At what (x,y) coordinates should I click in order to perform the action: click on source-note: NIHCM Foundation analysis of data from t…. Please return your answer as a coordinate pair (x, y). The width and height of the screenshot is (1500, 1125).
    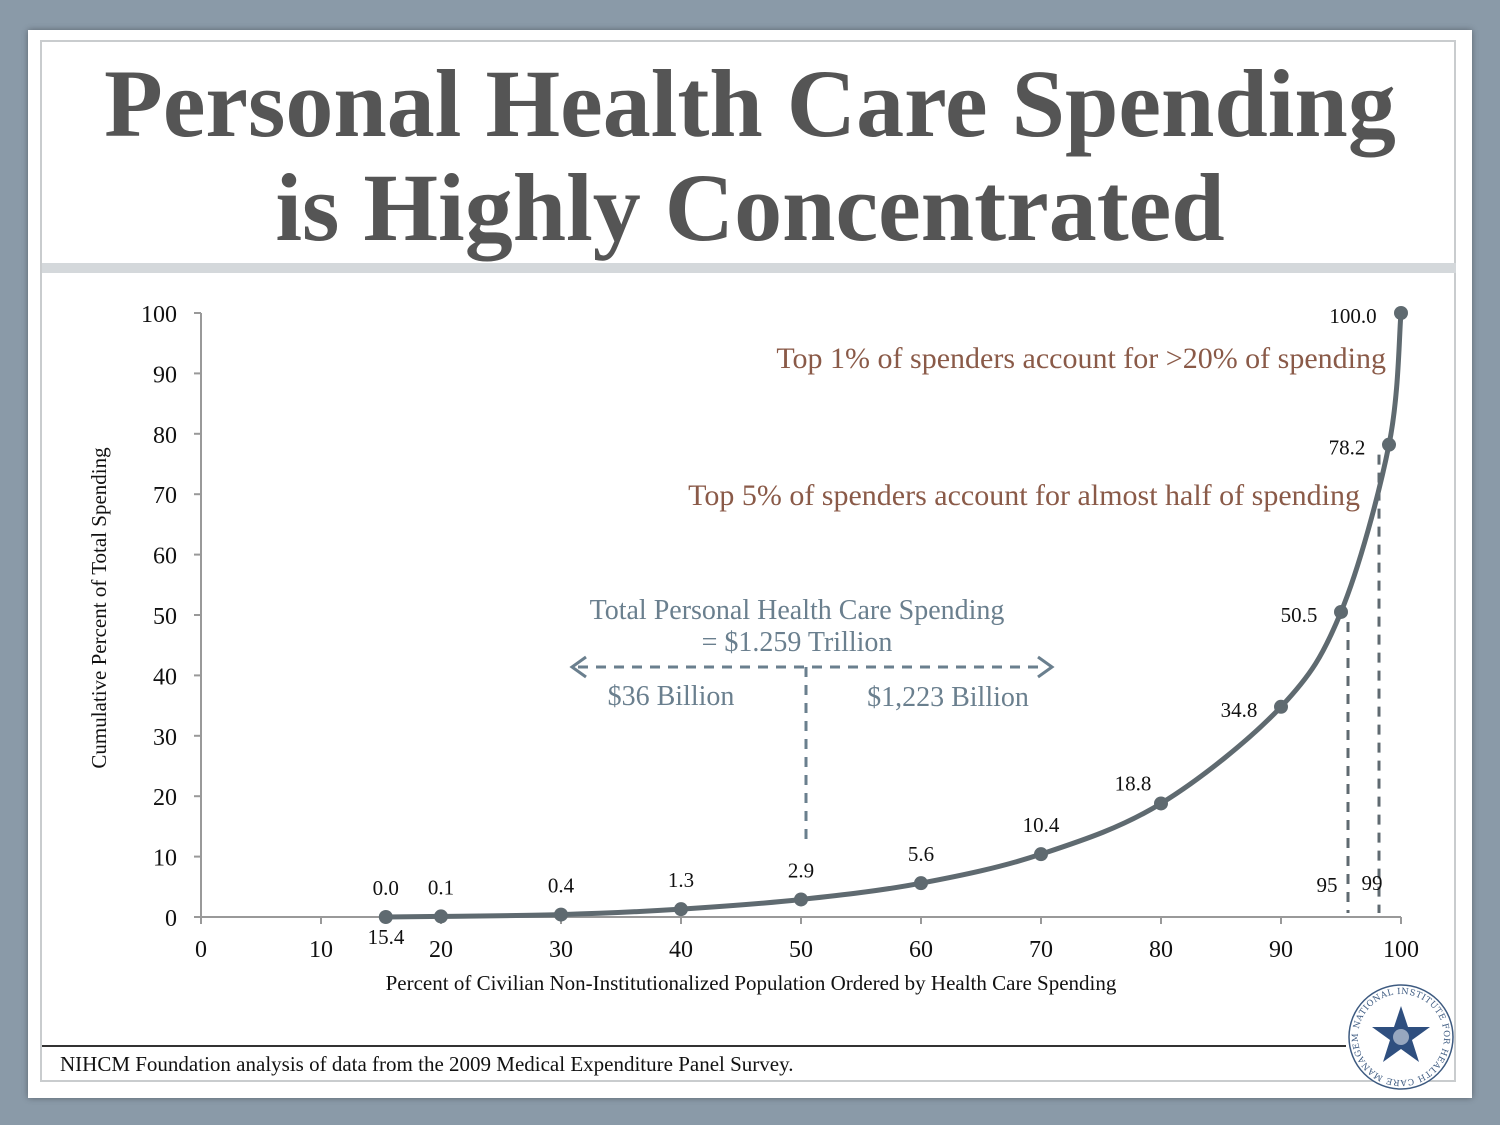
    Looking at the image, I should click on (427, 1064).